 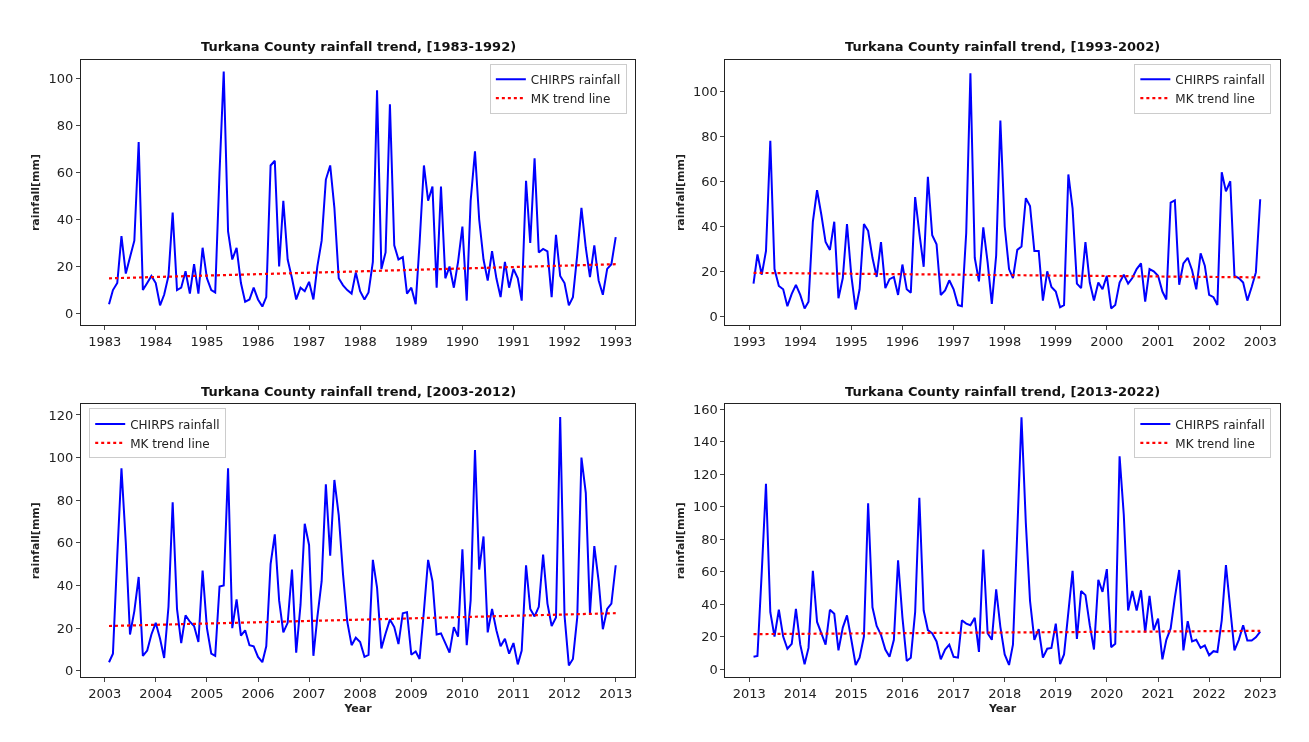 I want to click on x-tick-label: 2015, so click(x=851, y=693).